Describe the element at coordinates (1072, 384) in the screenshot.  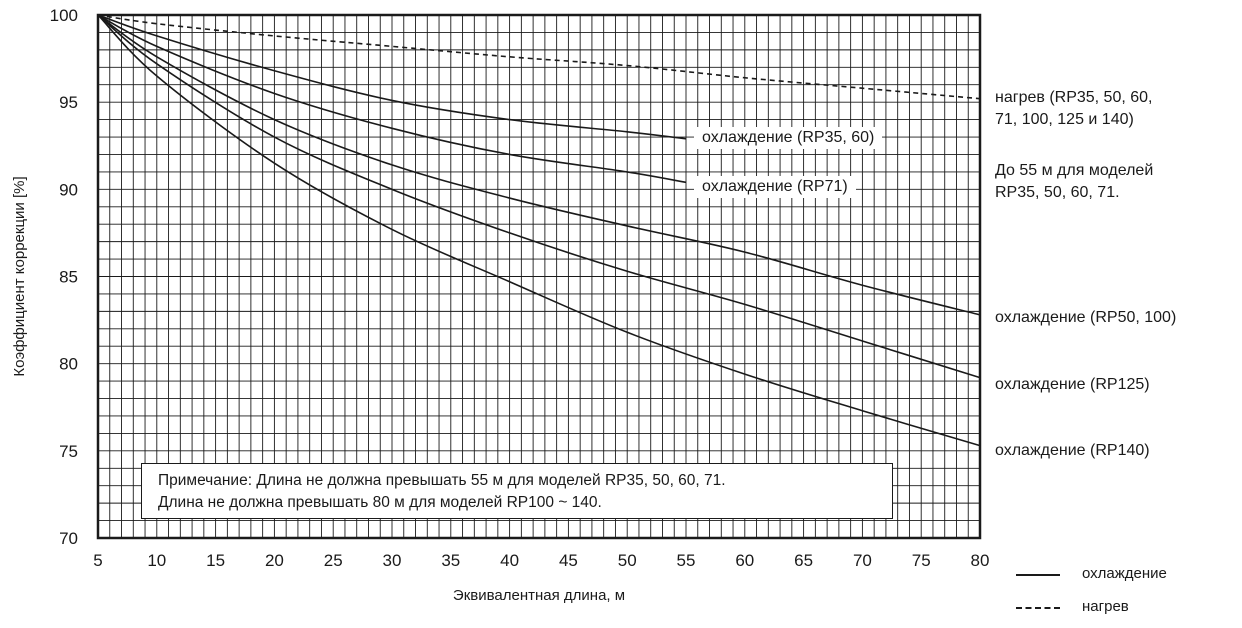
I see `label-cooling-rp125: охлаждение (RP125)` at that location.